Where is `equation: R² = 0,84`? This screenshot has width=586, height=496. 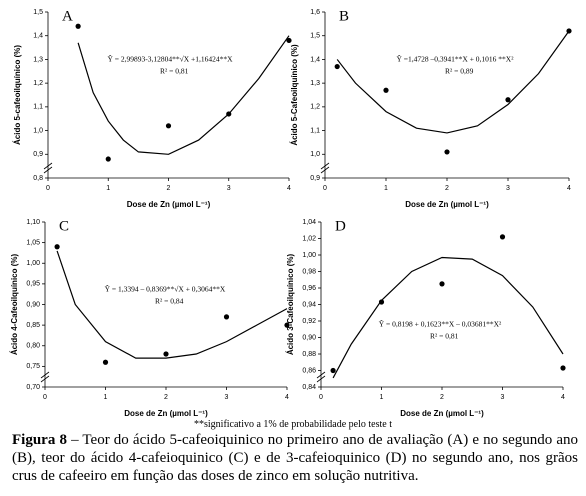 equation: R² = 0,84 is located at coordinates (169, 301).